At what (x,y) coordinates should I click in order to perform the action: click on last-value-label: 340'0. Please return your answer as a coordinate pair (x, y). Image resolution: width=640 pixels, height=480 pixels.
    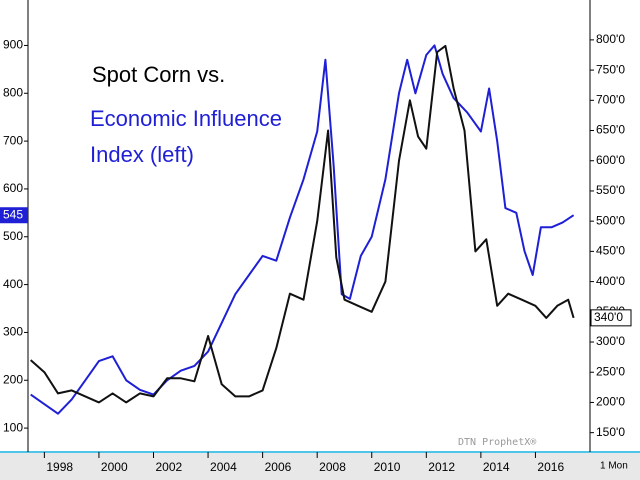
    Looking at the image, I should click on (608, 317).